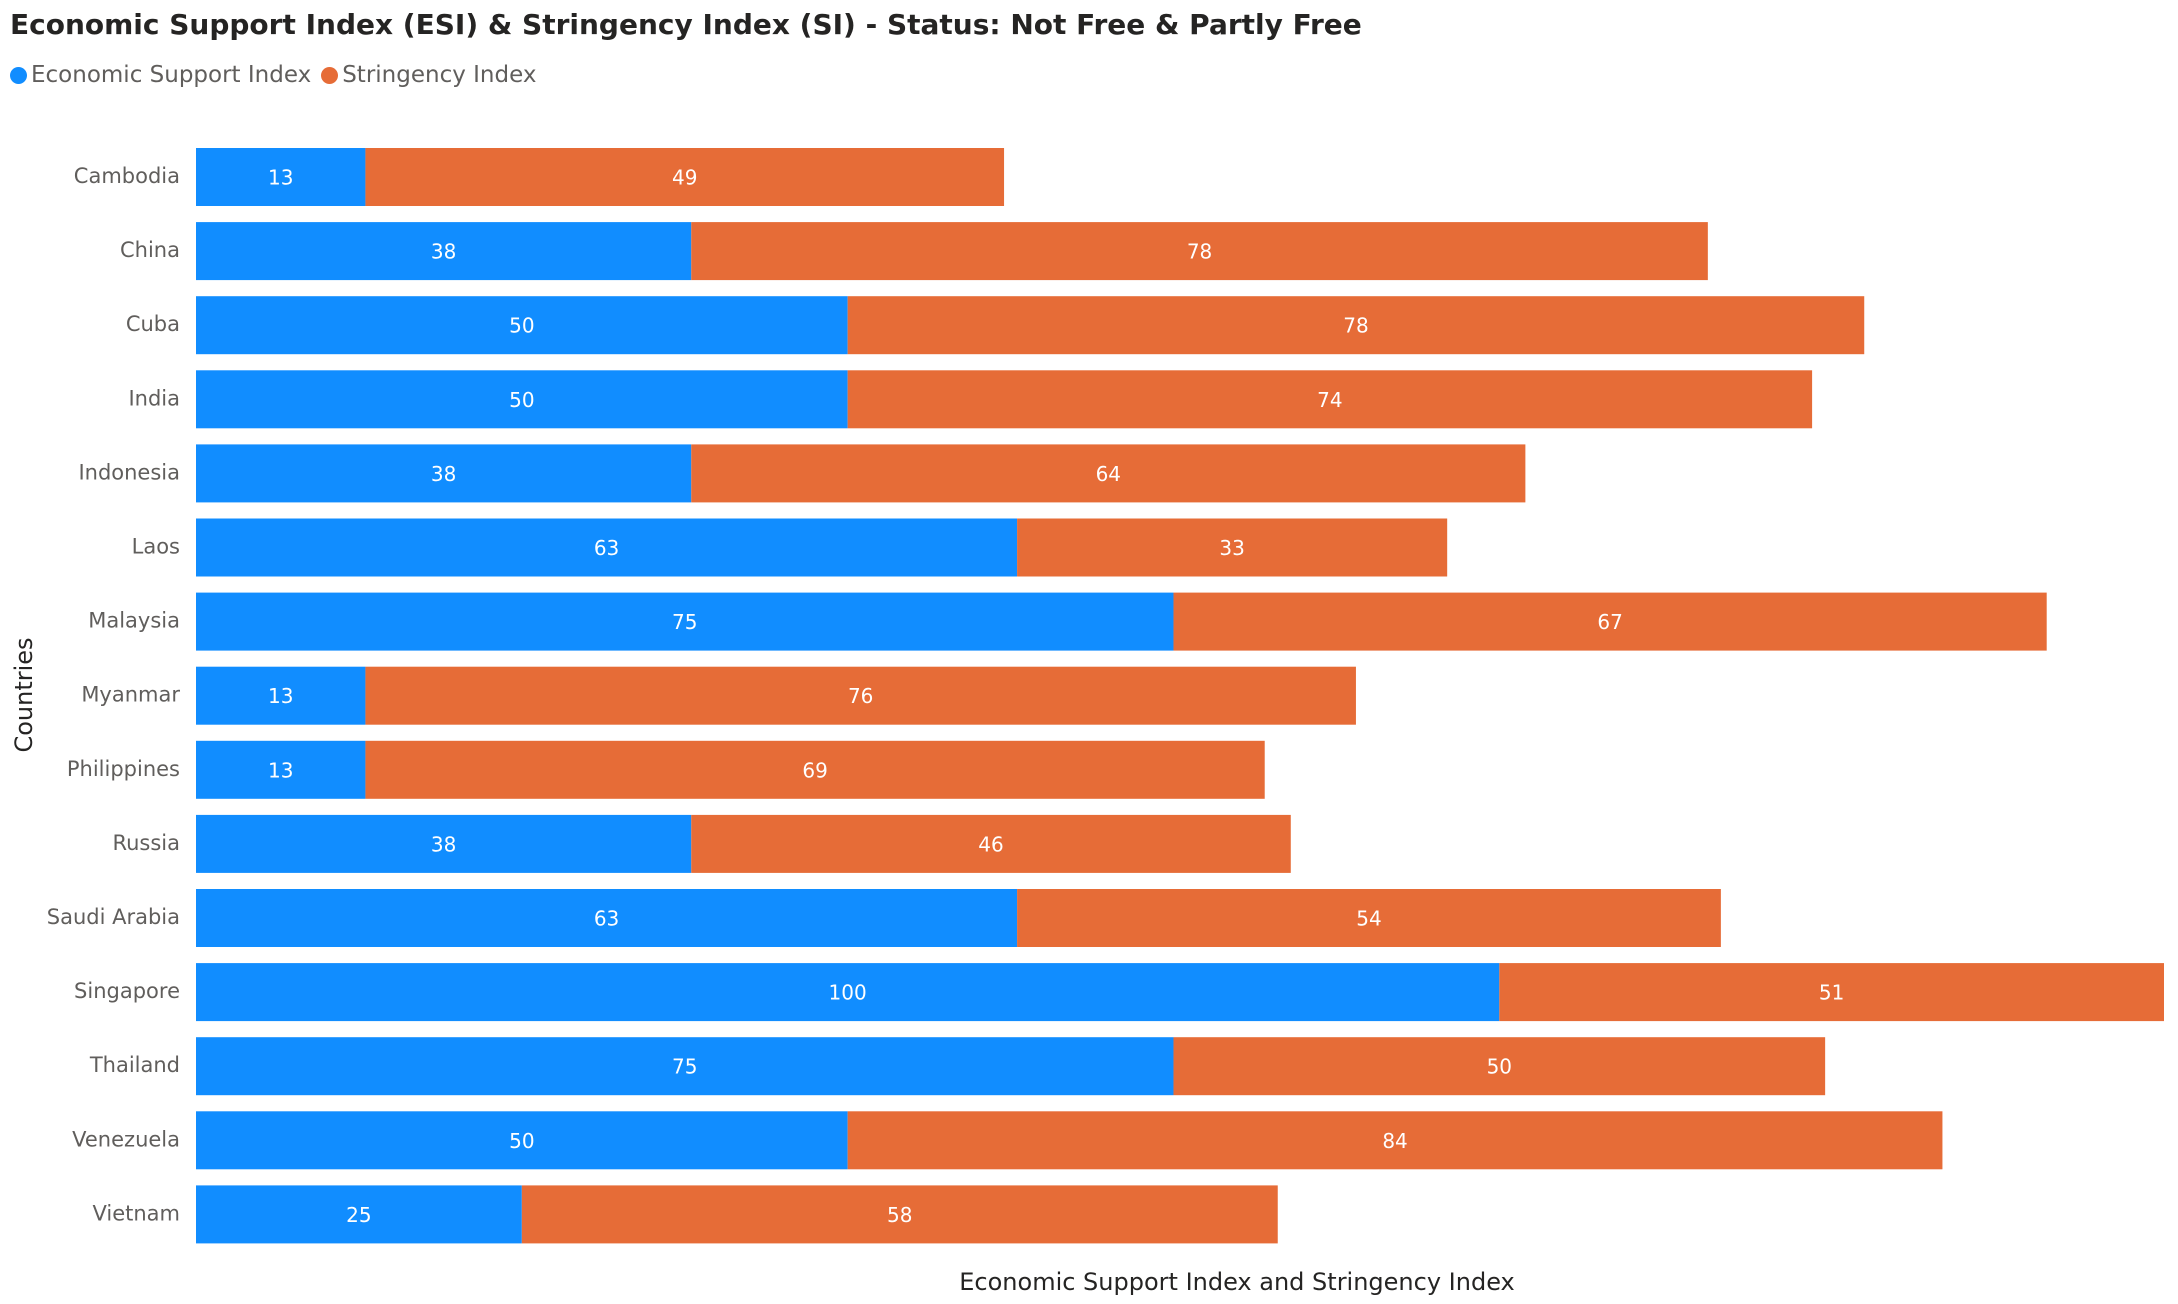  I want to click on esi-bar-philippines-value-label: 13, so click(280, 770).